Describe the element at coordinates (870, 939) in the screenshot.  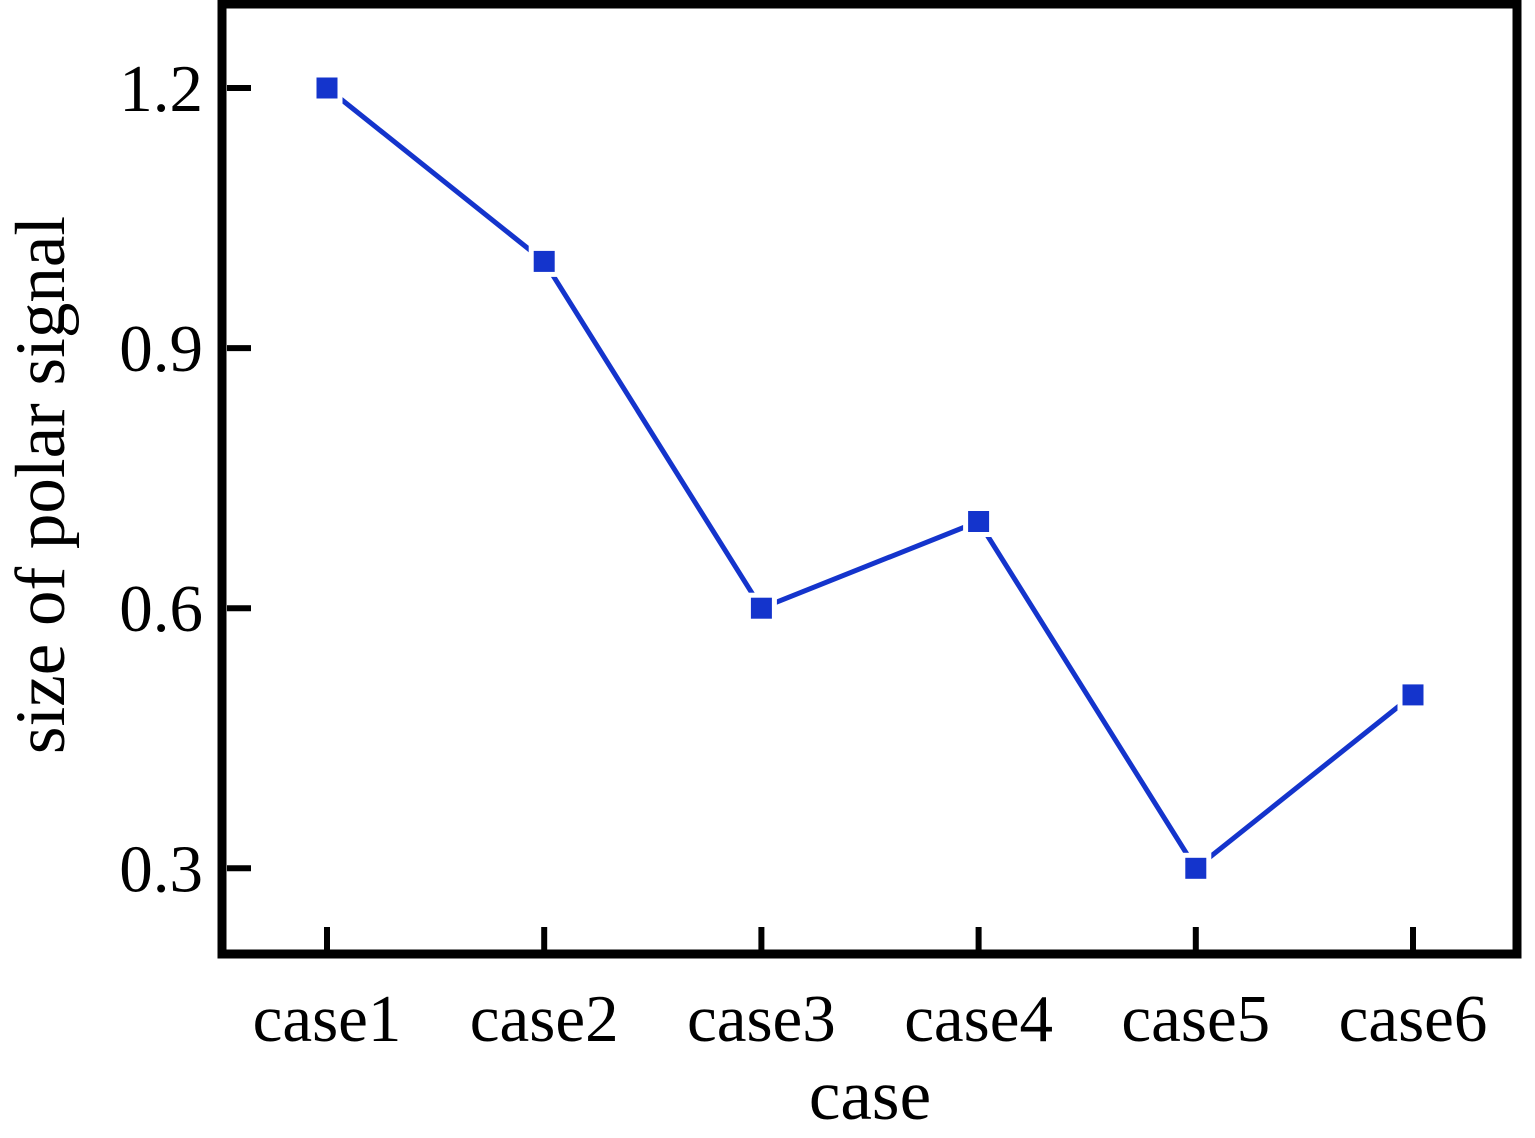
I see `x-axis-ticks` at that location.